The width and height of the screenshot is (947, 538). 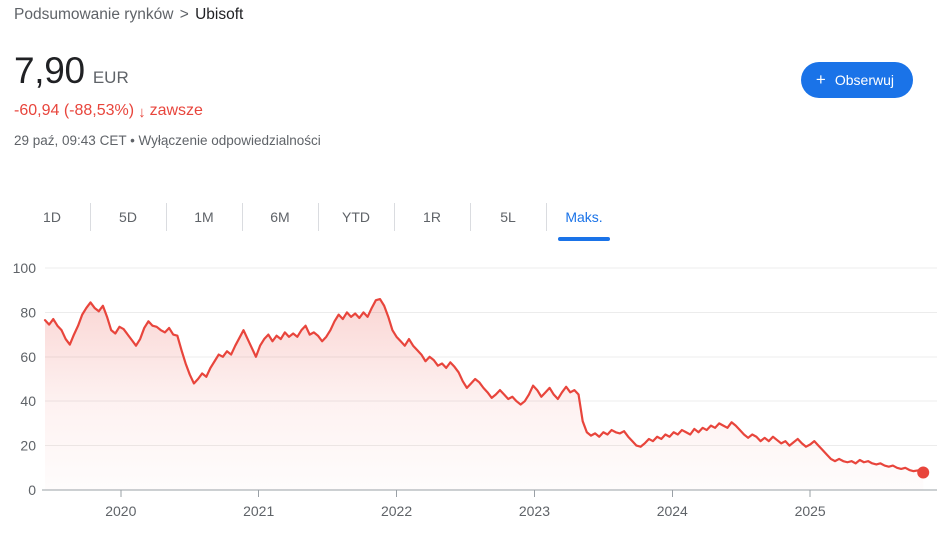 I want to click on range-tab-label: 6M, so click(x=280, y=217).